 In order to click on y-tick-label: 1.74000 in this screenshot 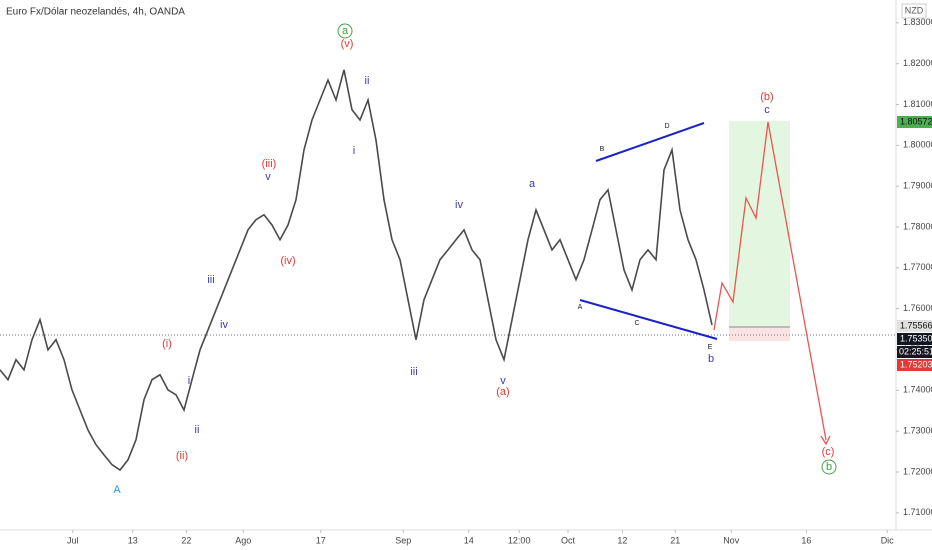, I will do `click(917, 390)`.